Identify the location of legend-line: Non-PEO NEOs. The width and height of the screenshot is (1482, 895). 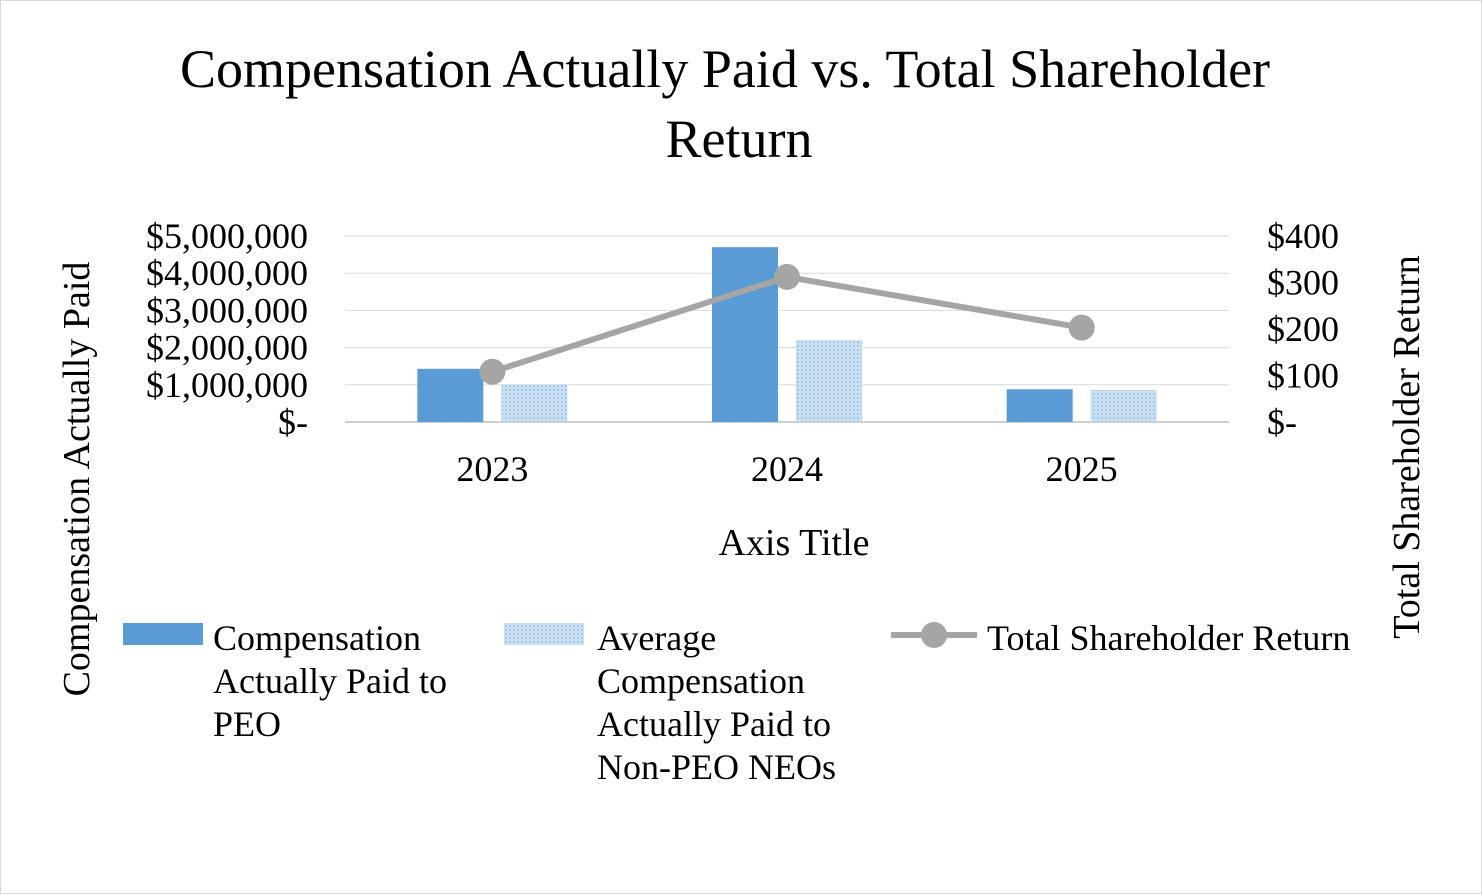
(716, 767).